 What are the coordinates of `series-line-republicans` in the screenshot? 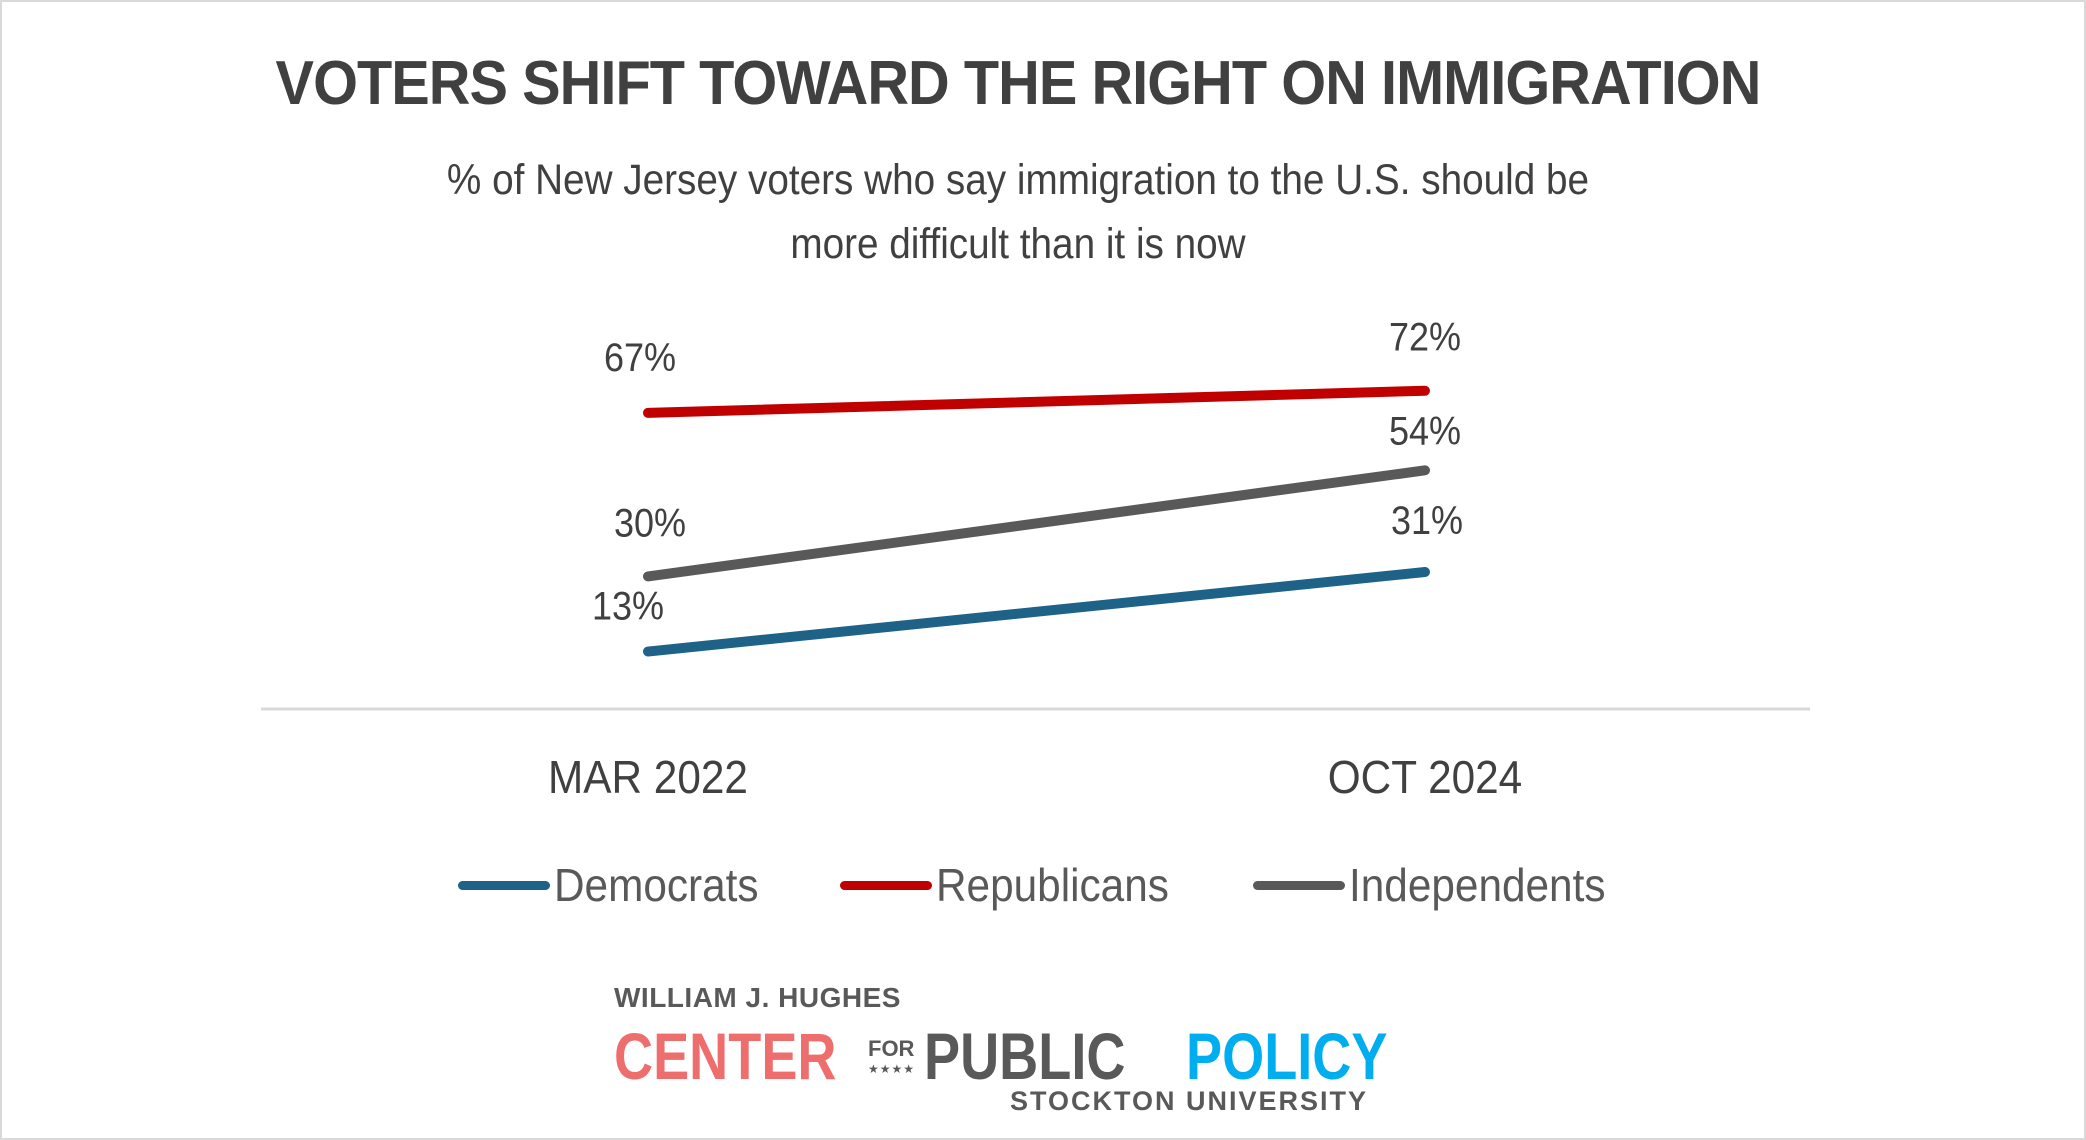 It's located at (1036, 401).